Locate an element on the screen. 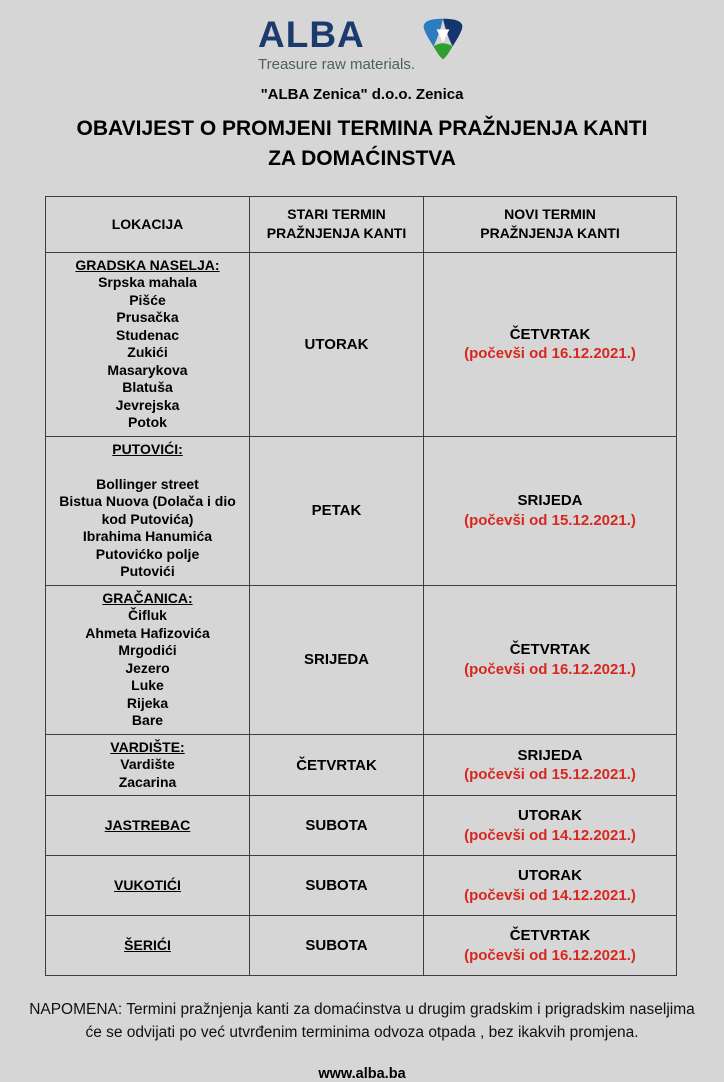 Image resolution: width=724 pixels, height=1082 pixels. location-cell: VARDIŠTE: Vardište Zacarina is located at coordinates (147, 765).